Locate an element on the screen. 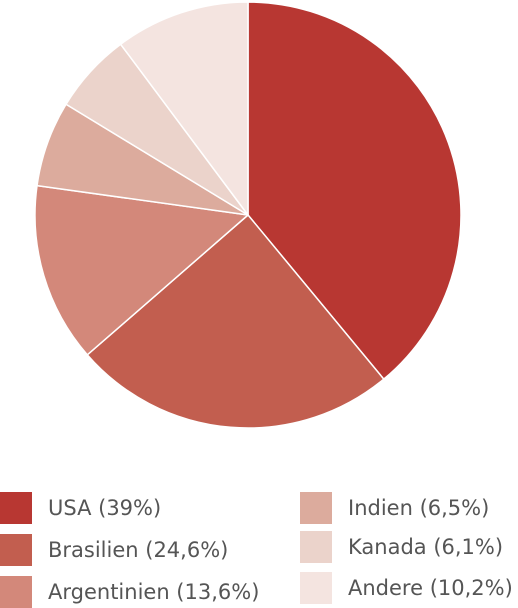  pie-slice-argentinien is located at coordinates (141, 270).